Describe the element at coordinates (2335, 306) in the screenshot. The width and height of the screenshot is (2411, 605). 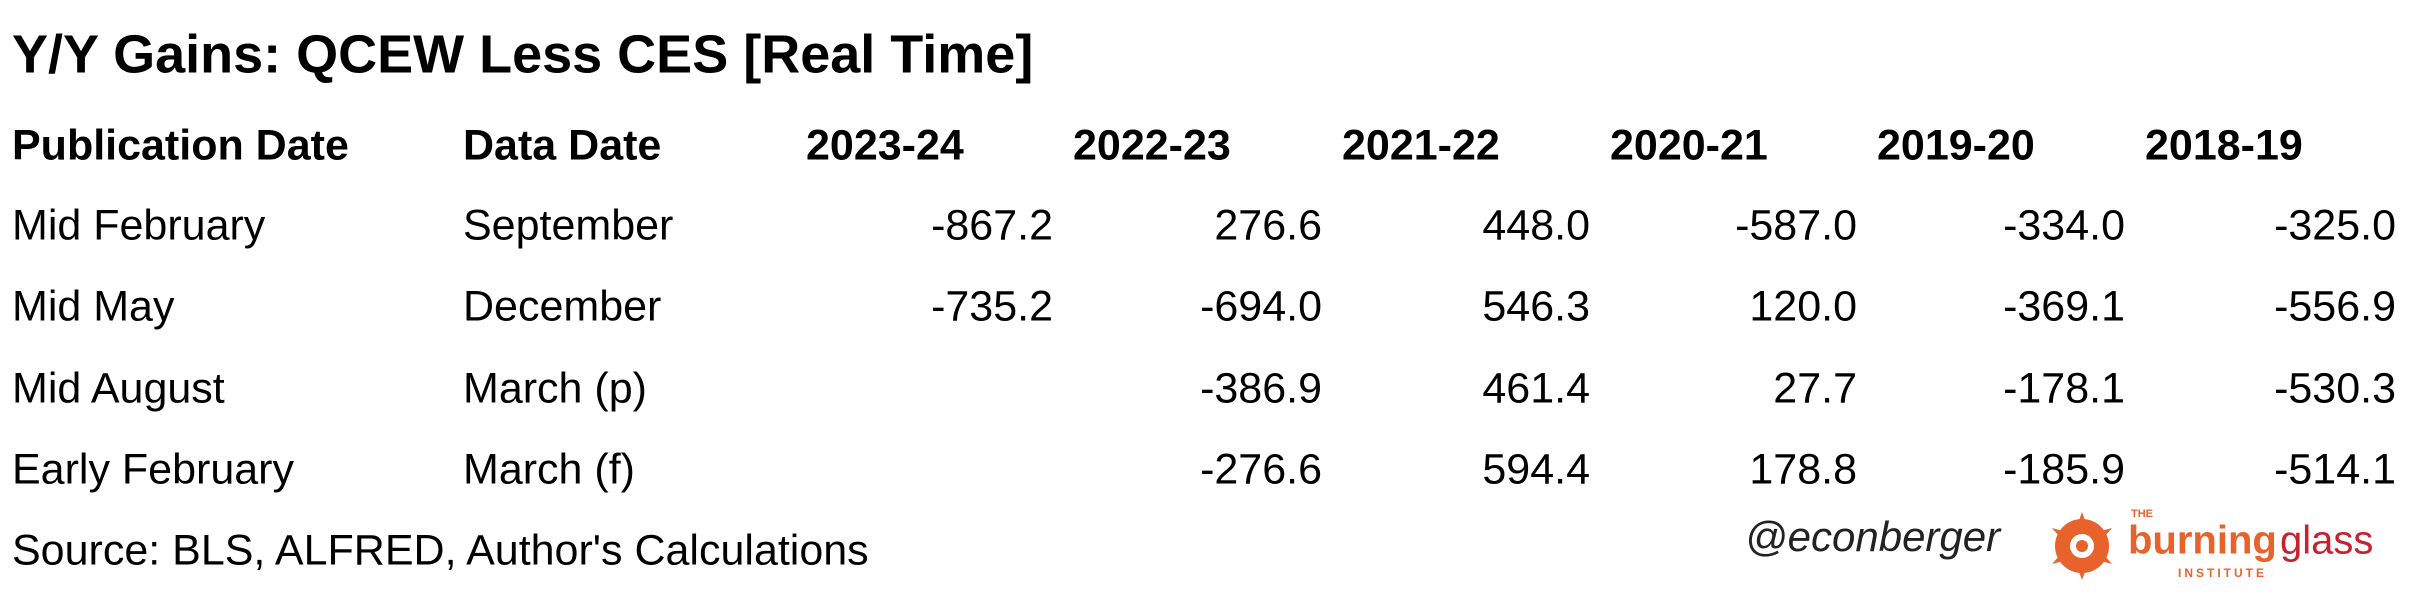
I see `cell-value: -556.9` at that location.